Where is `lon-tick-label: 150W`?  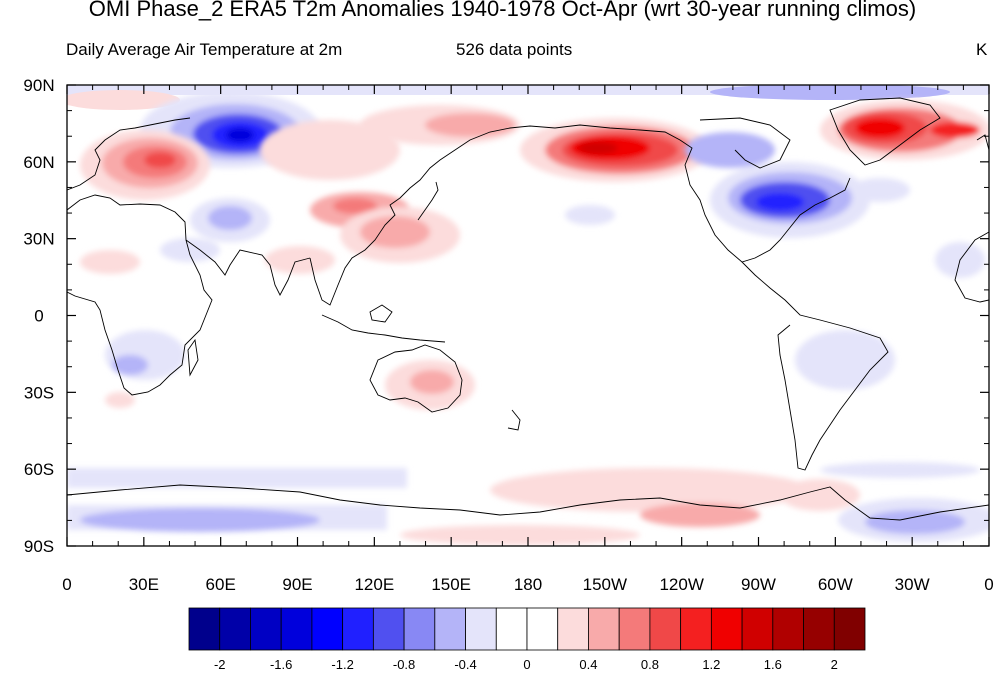 lon-tick-label: 150W is located at coordinates (605, 584).